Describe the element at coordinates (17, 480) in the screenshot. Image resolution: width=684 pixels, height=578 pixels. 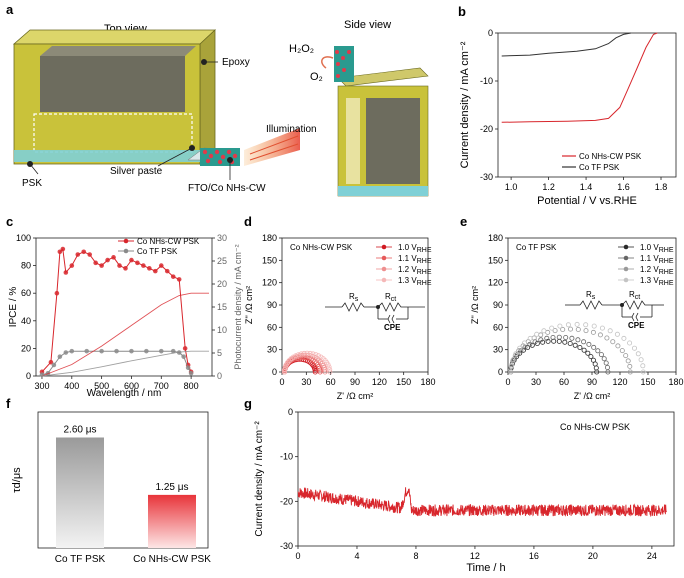
I see `chart-f-ylabel: τd/μs` at that location.